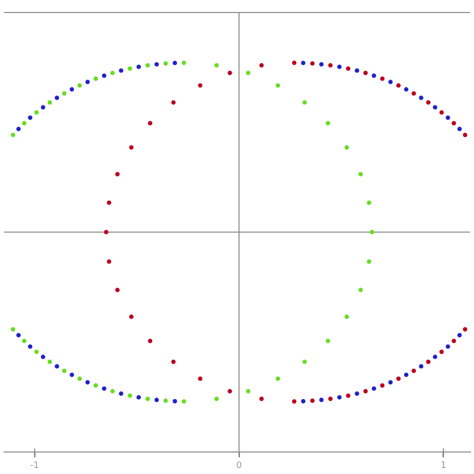 The width and height of the screenshot is (474, 474). What do you see at coordinates (35, 465) in the screenshot?
I see `x-tick-label: -1` at bounding box center [35, 465].